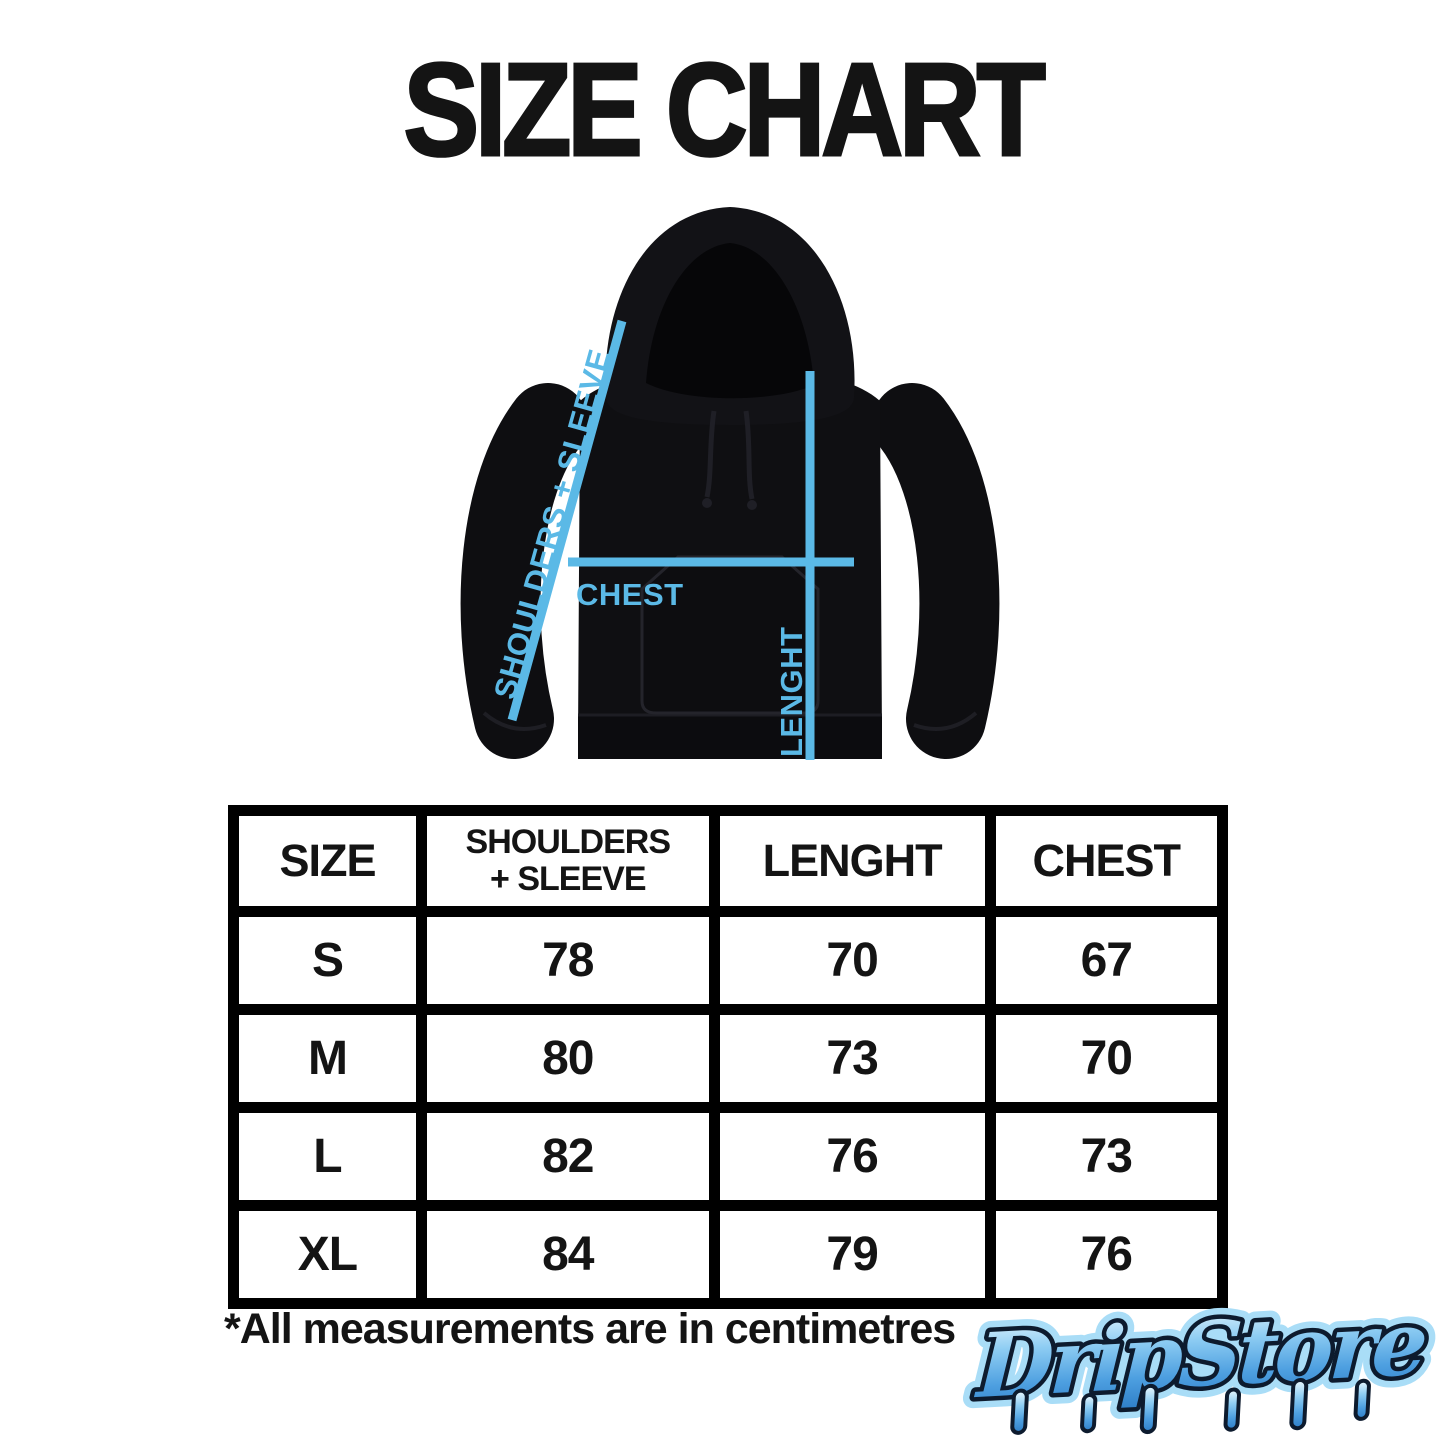  Describe the element at coordinates (327, 1058) in the screenshot. I see `cell-size: M` at that location.